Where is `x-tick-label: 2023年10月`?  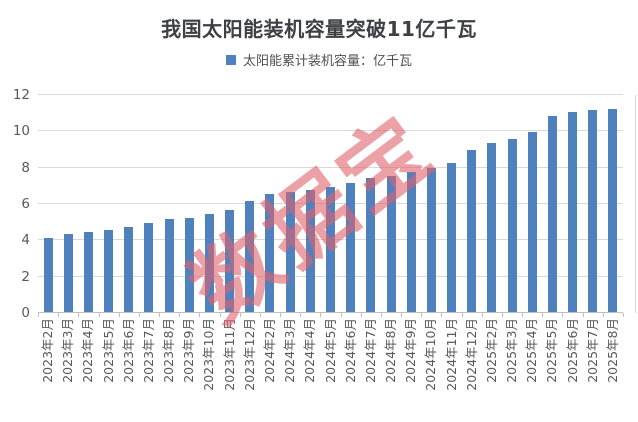 x-tick-label: 2023年10月 is located at coordinates (209, 354).